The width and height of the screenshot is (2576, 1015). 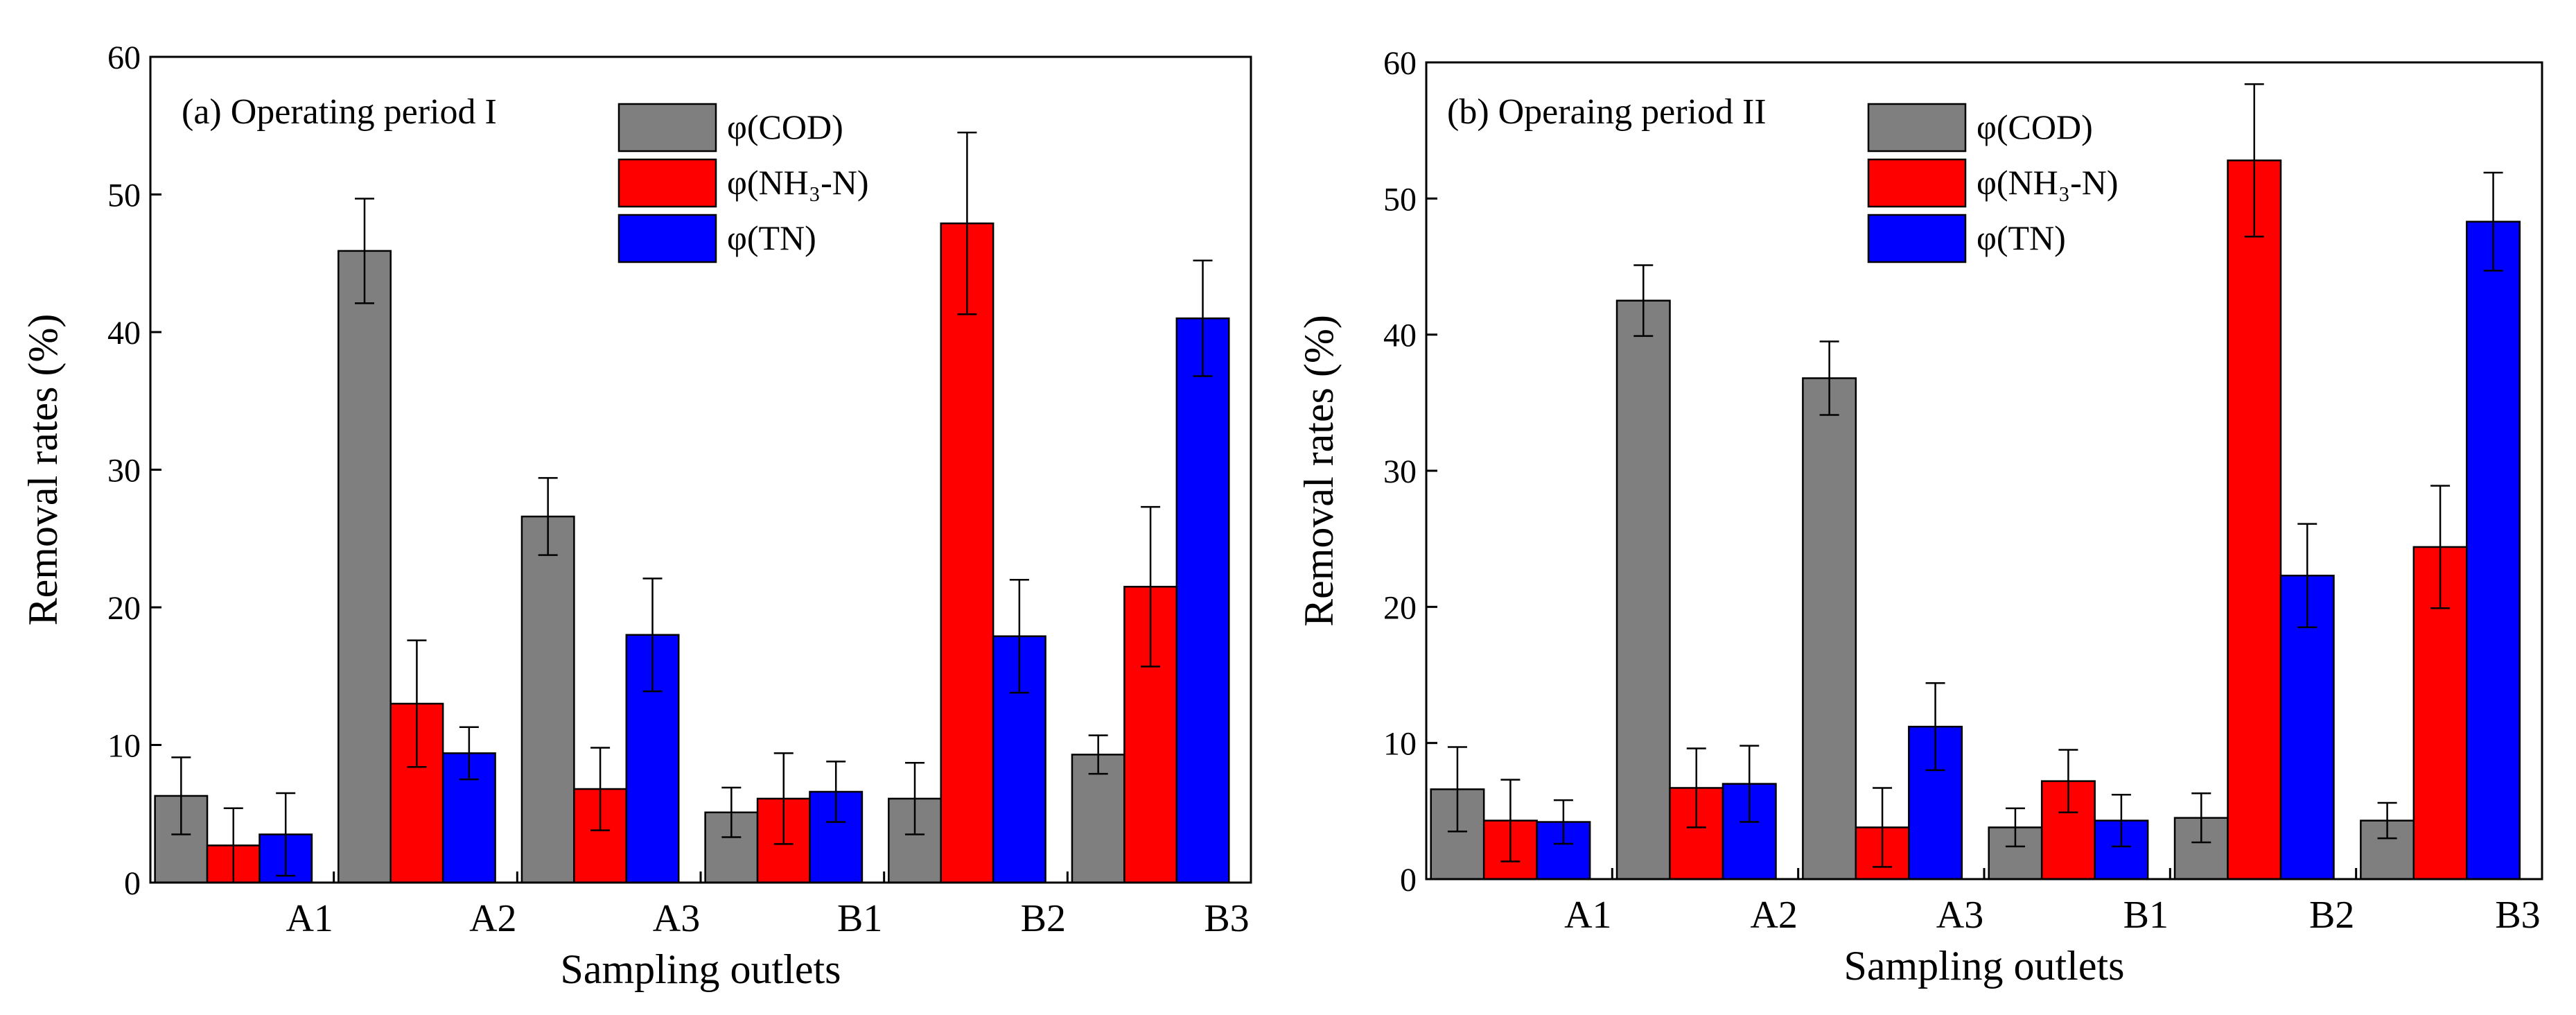 I want to click on panel-title: (b) Operaing period II, so click(x=1607, y=112).